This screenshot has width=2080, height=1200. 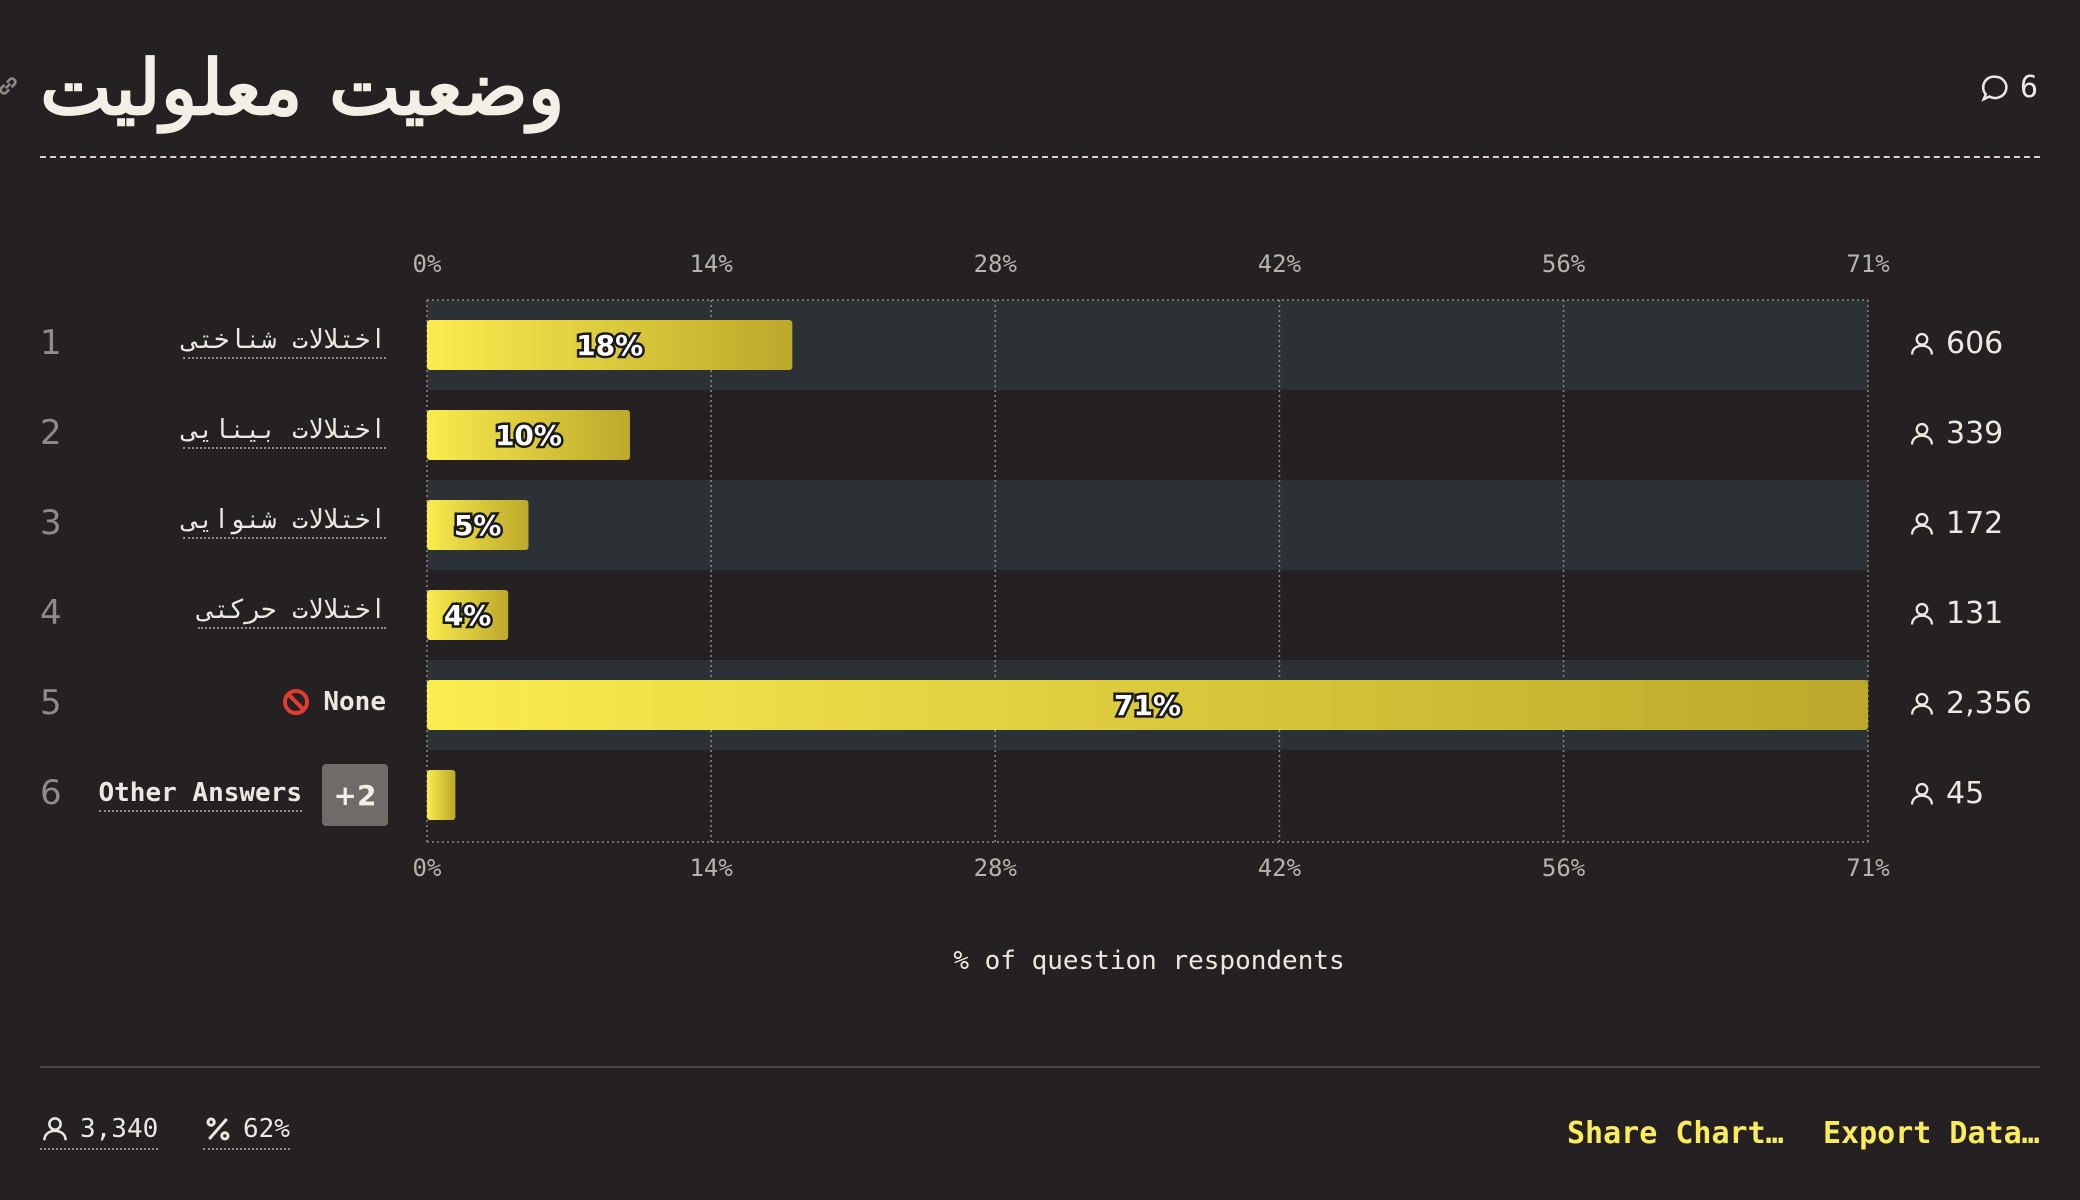 What do you see at coordinates (1040, 157) in the screenshot?
I see `title-divider` at bounding box center [1040, 157].